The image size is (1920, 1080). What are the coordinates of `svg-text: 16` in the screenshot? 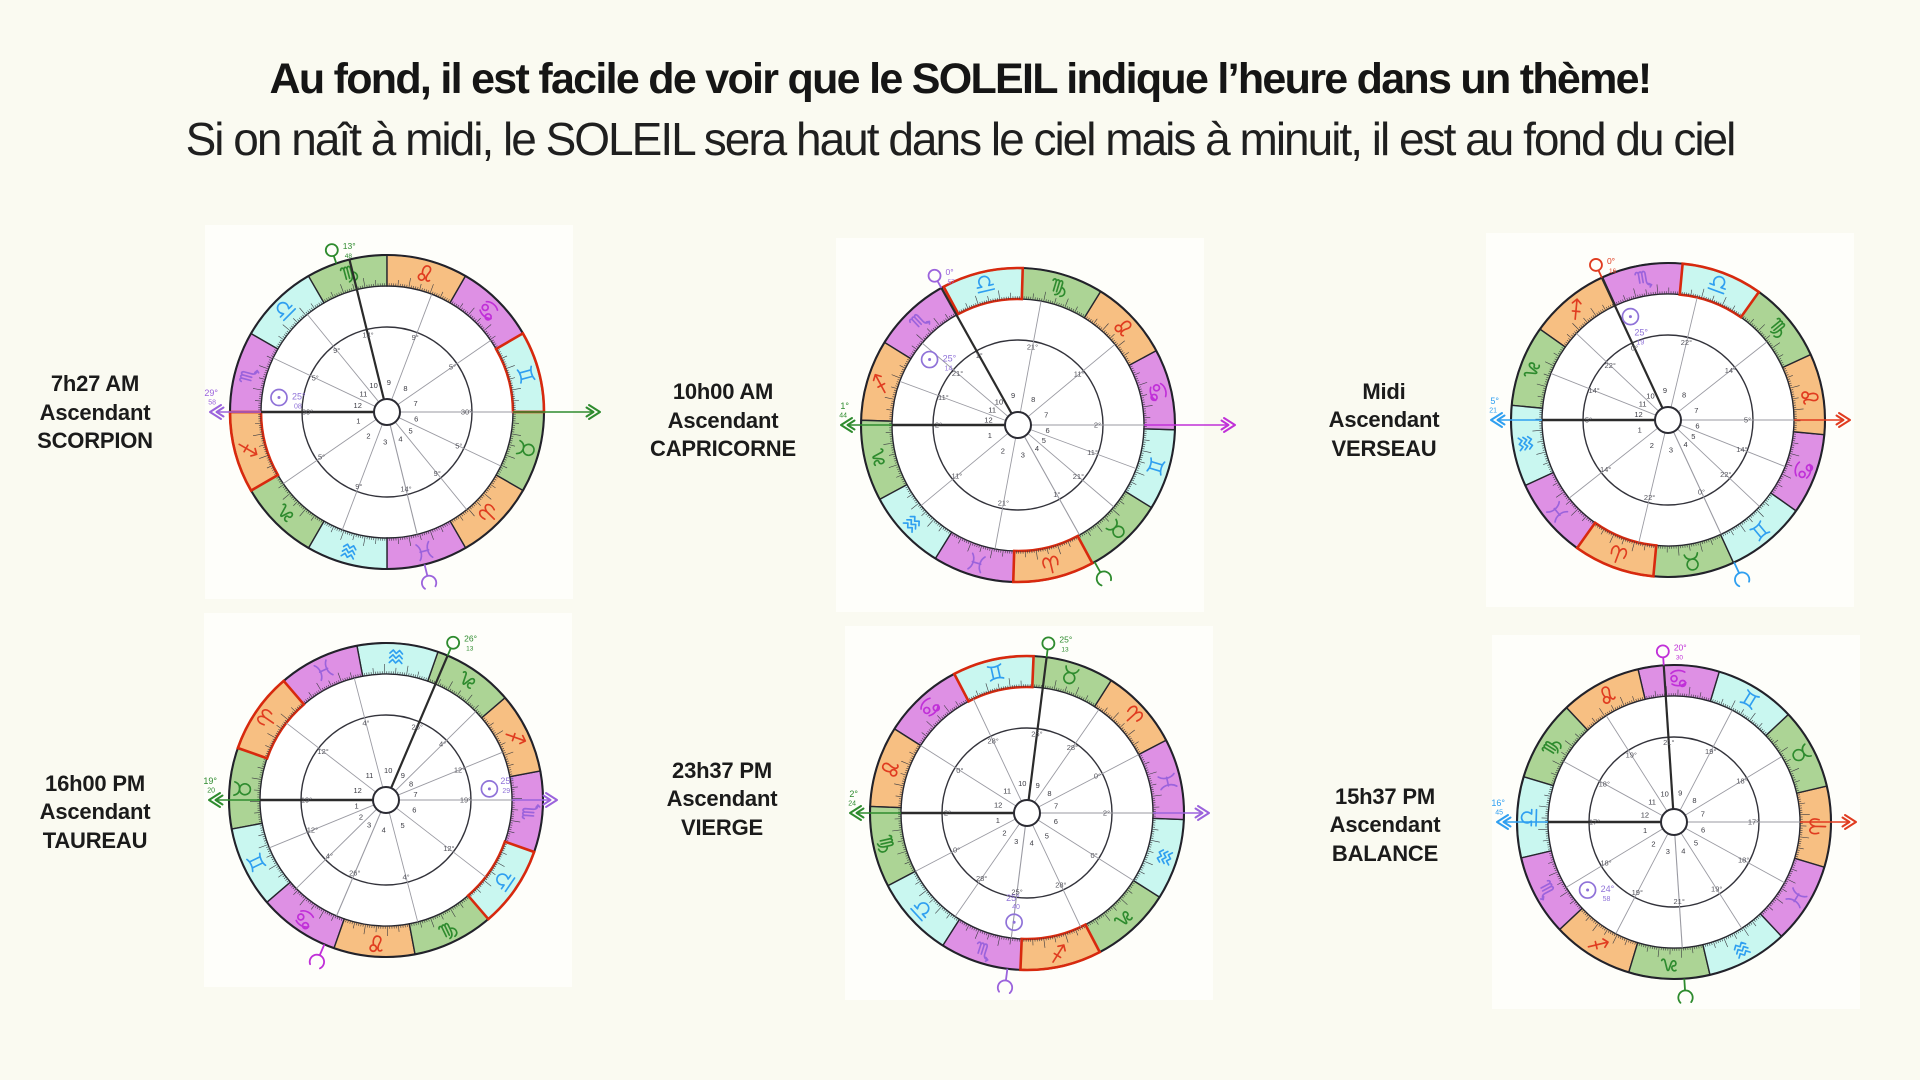 It's located at (1613, 271).